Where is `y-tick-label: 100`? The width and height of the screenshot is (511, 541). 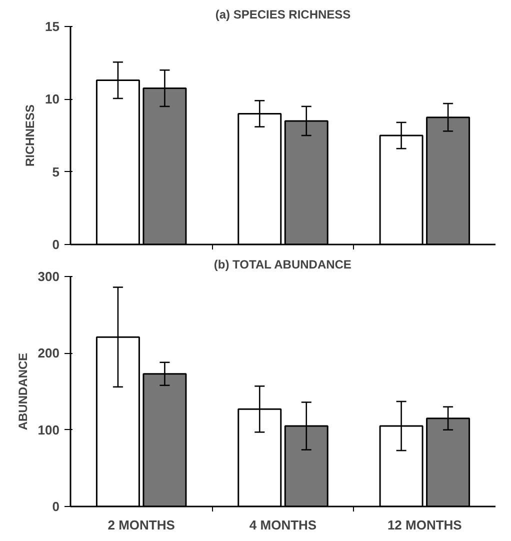
y-tick-label: 100 is located at coordinates (49, 430).